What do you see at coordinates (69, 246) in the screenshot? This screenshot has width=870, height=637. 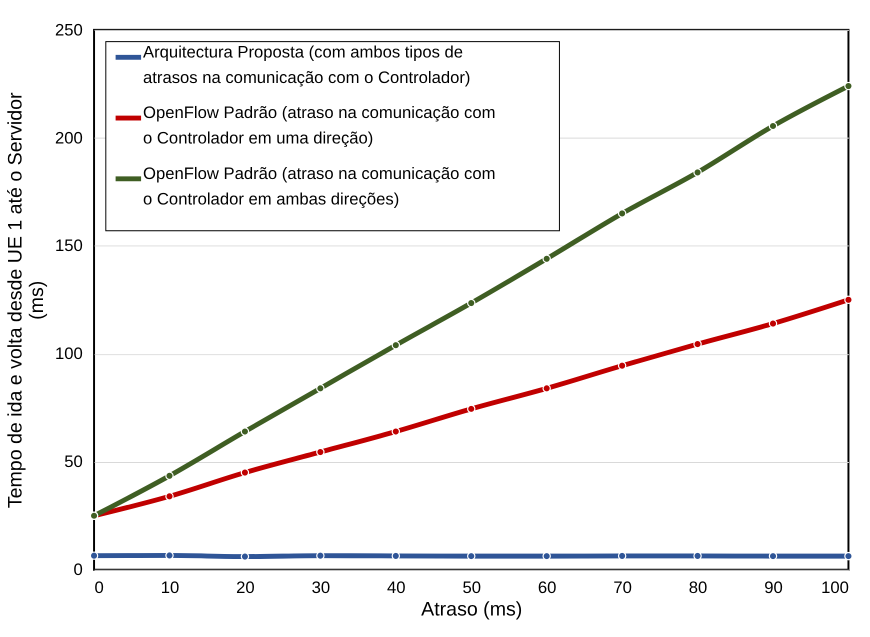 I see `y-tick-label: 150` at bounding box center [69, 246].